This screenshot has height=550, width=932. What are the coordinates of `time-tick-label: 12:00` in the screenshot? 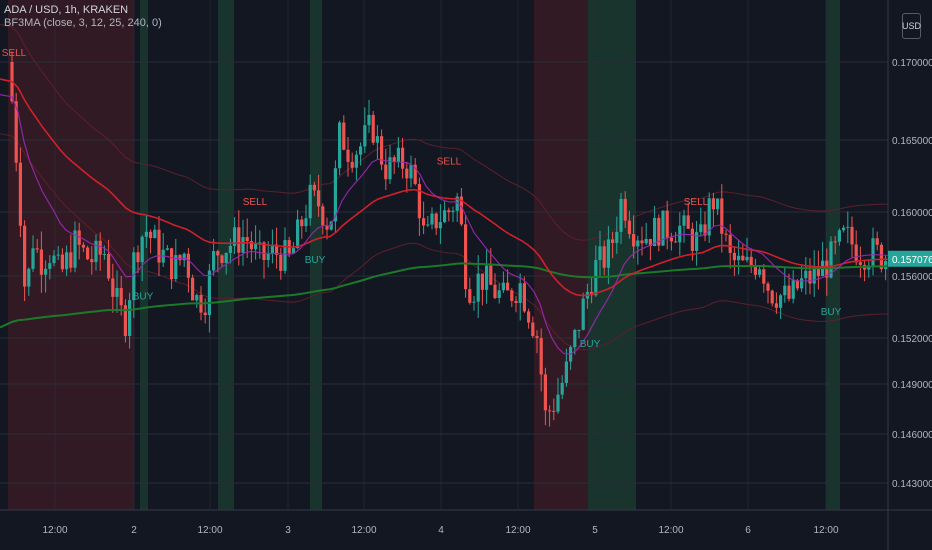 It's located at (209, 530).